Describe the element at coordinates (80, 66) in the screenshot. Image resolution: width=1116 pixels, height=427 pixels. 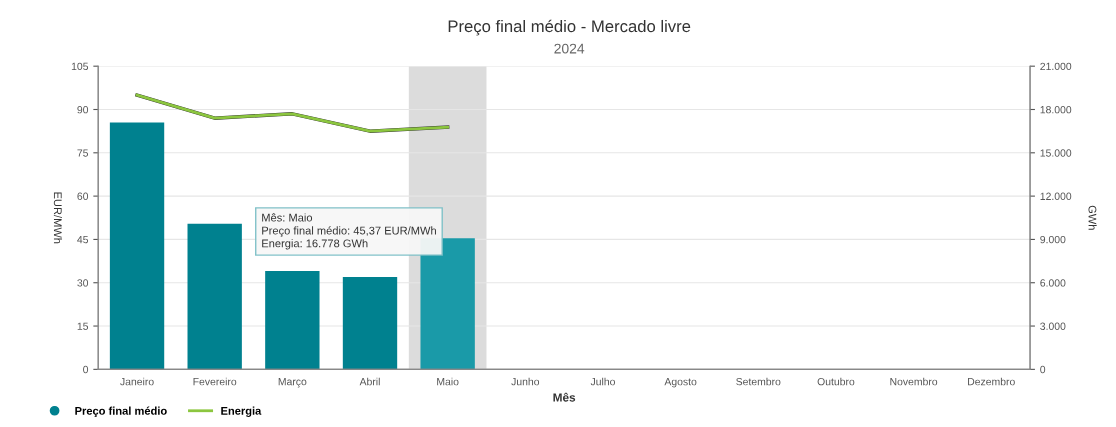
I see `y-tick-label: 105` at that location.